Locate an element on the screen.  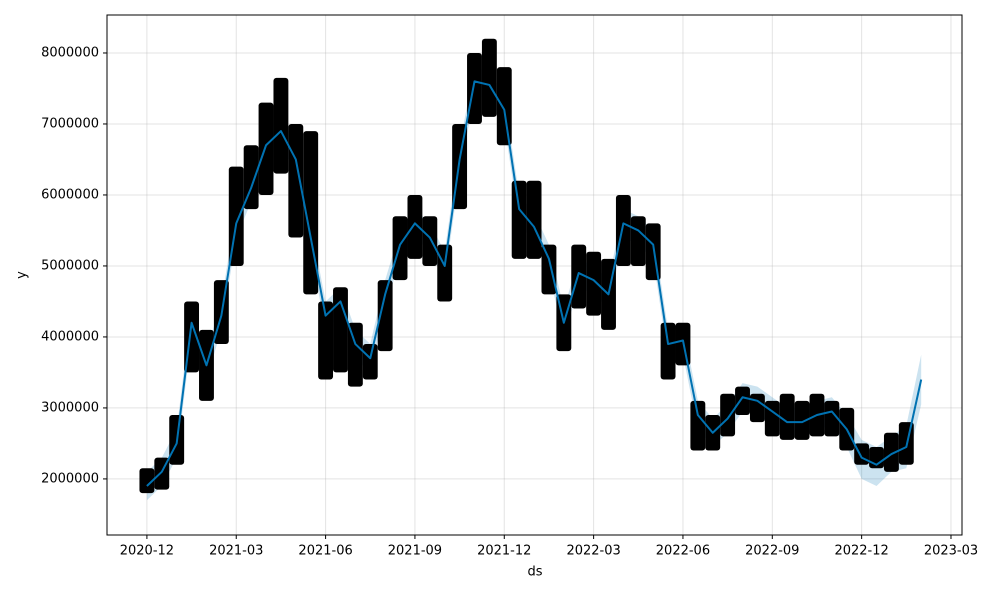
y-tick-label: 2000000 is located at coordinates (70, 478).